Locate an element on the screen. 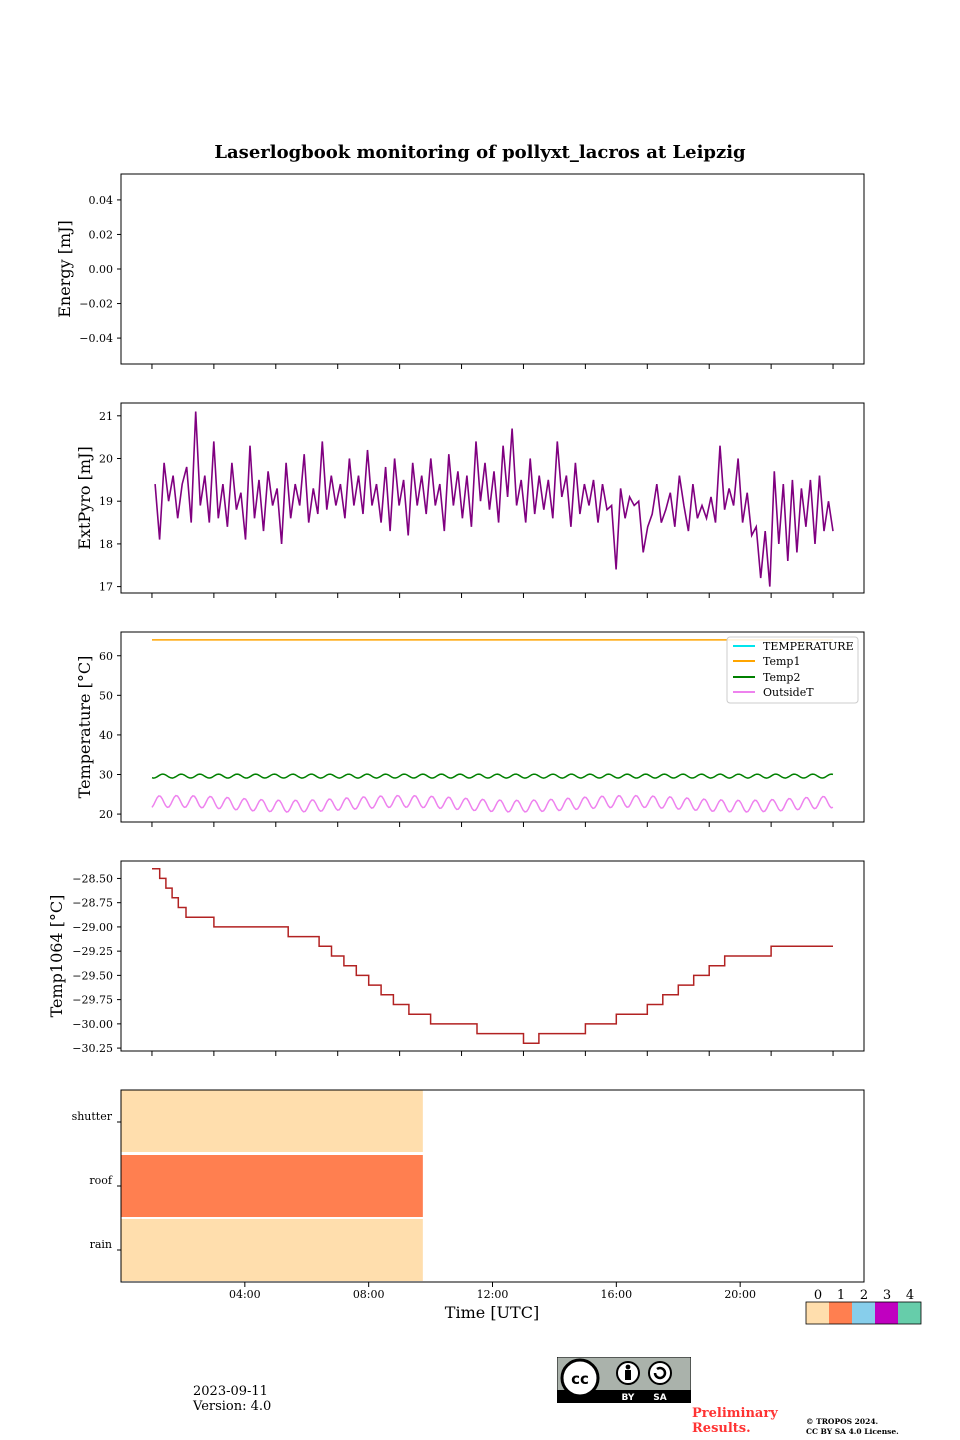 The image size is (960, 1440). temperature-plot-area is located at coordinates (492, 727).